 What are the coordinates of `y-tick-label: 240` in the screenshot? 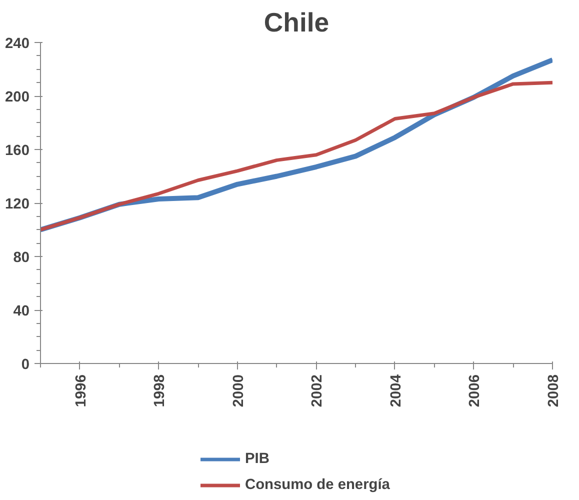 It's located at (17, 44).